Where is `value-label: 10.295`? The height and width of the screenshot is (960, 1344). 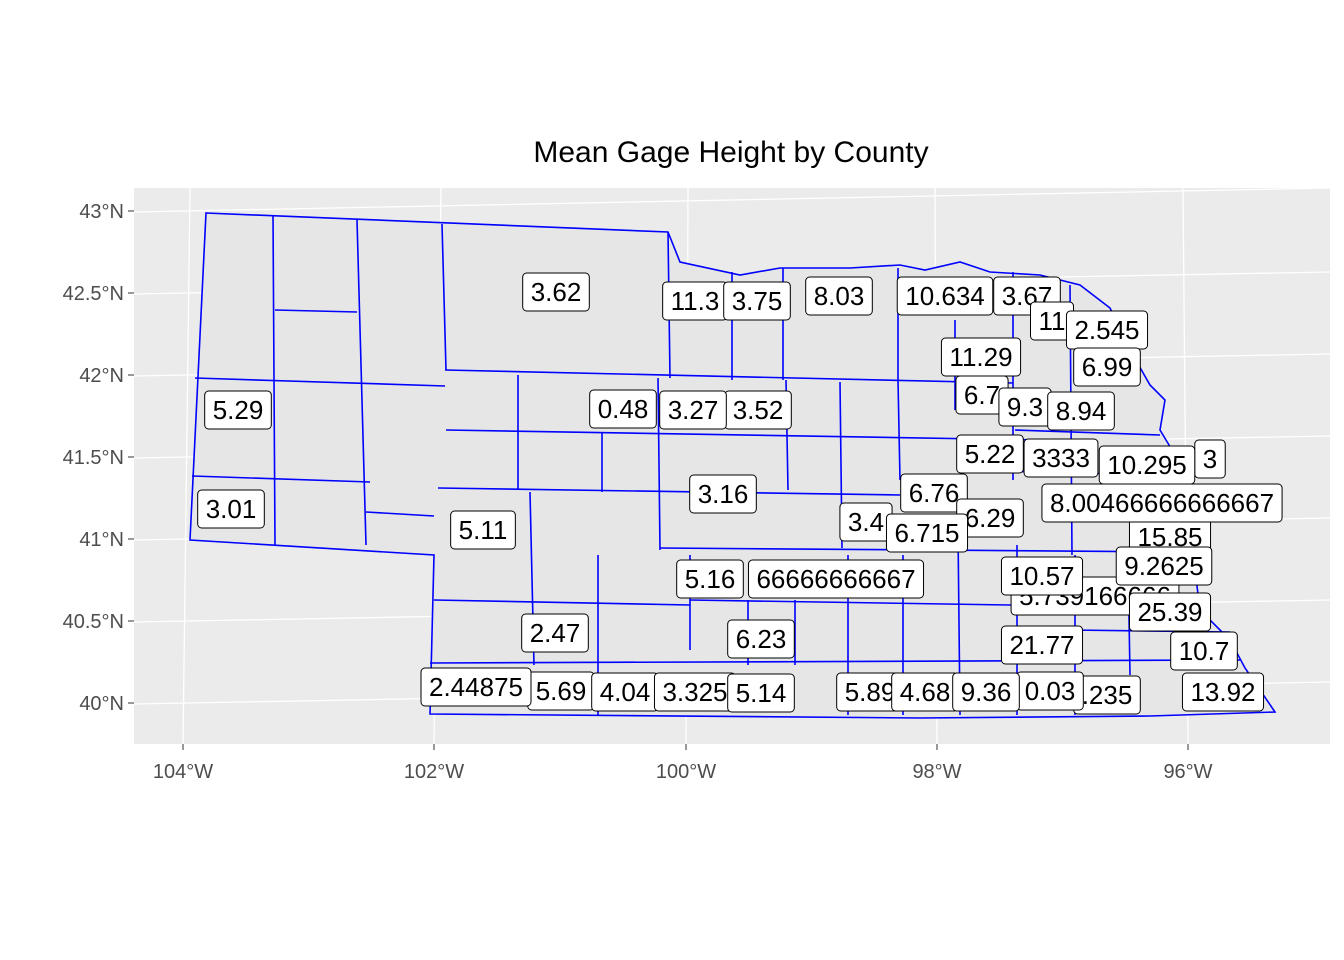
value-label: 10.295 is located at coordinates (1147, 465).